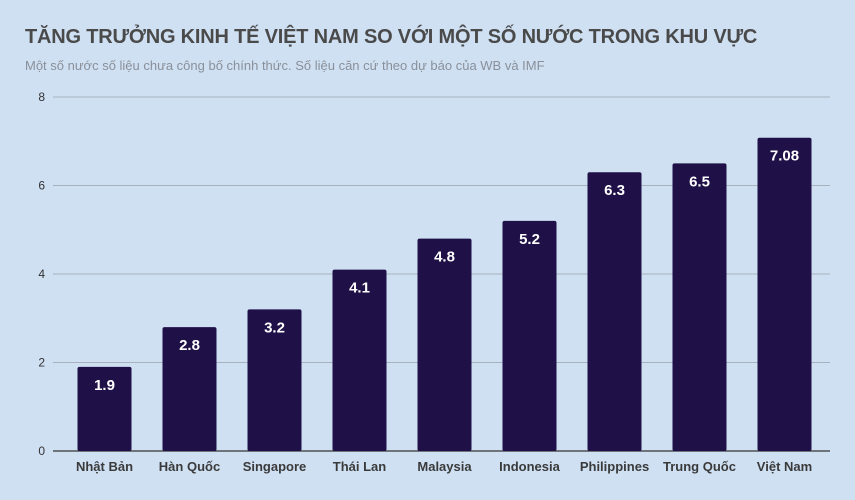 This screenshot has height=500, width=855. Describe the element at coordinates (41, 363) in the screenshot. I see `y-tick-label: 2` at that location.